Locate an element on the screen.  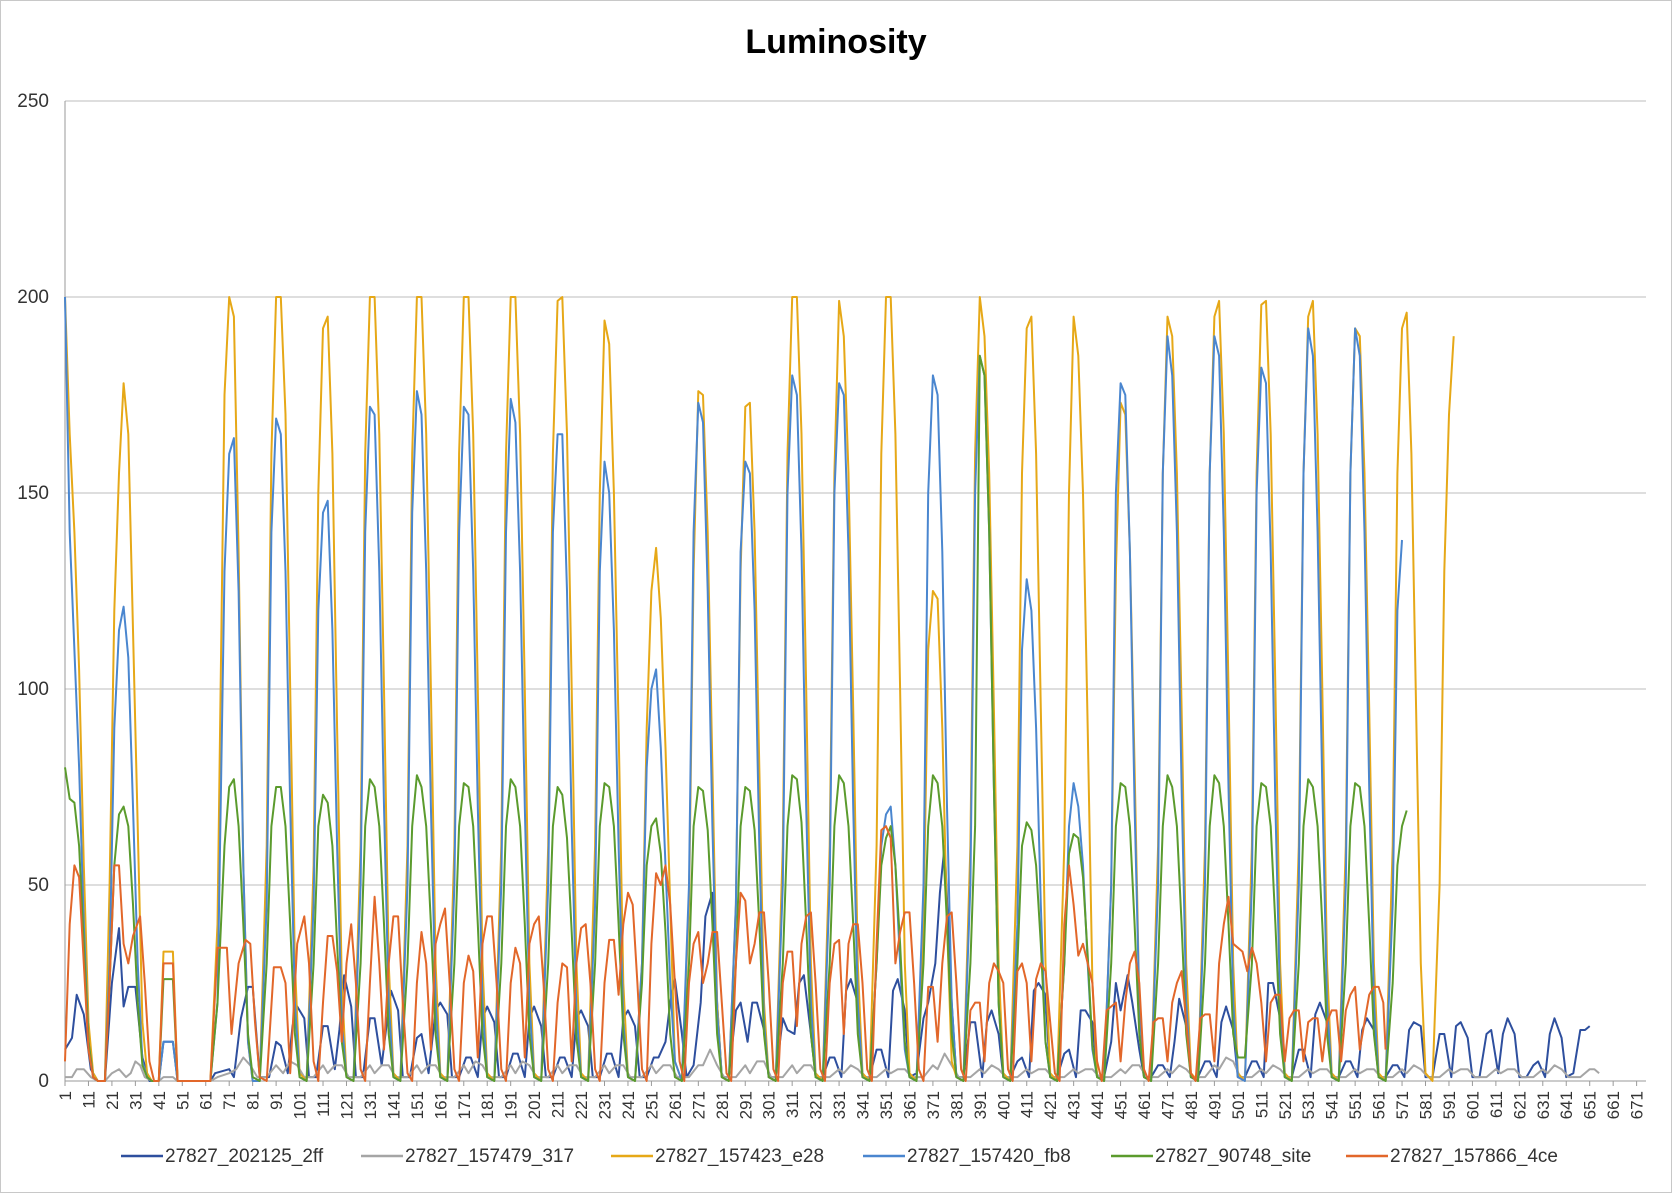
x-tick-label: 111 is located at coordinates (323, 1104).